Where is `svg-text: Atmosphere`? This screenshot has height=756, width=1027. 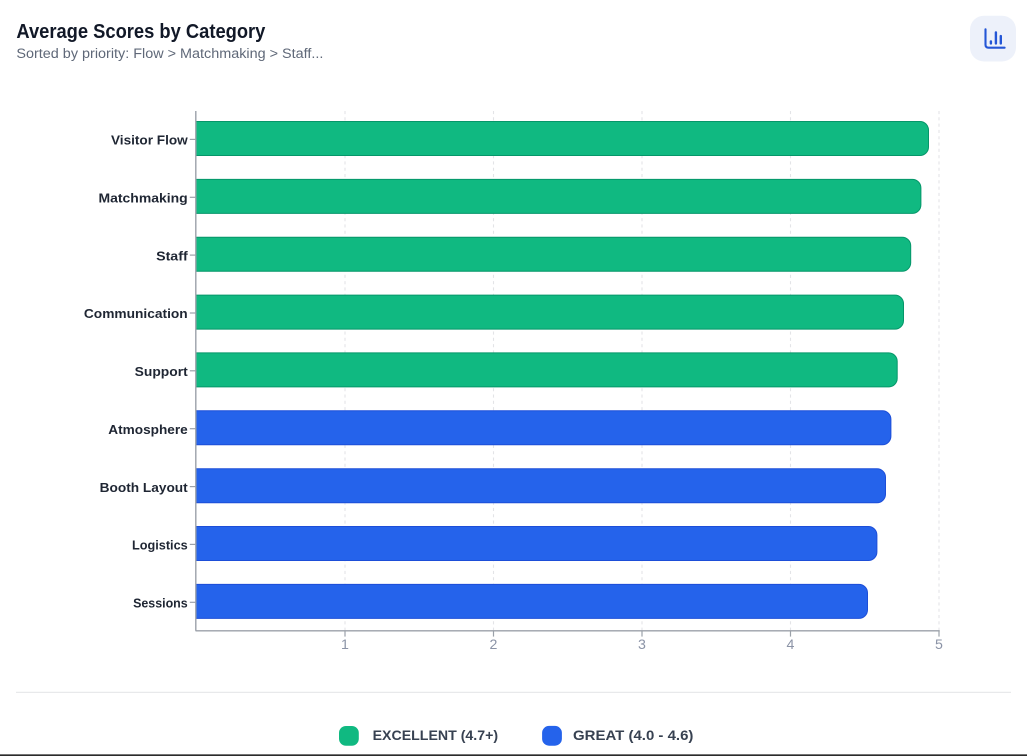
svg-text: Atmosphere is located at coordinates (147, 429).